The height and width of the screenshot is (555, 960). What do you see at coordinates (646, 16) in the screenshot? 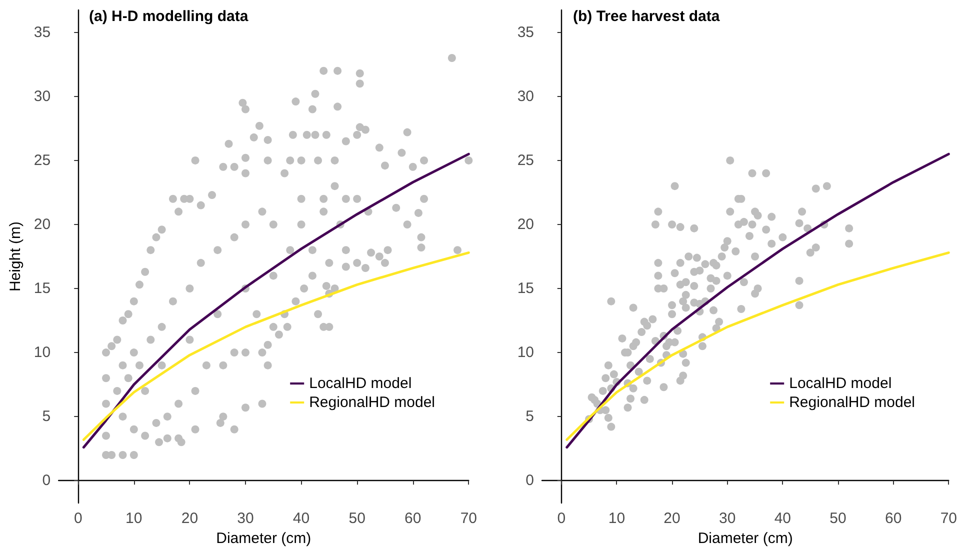
I see `chart-title: (b) Tree harvest data` at bounding box center [646, 16].